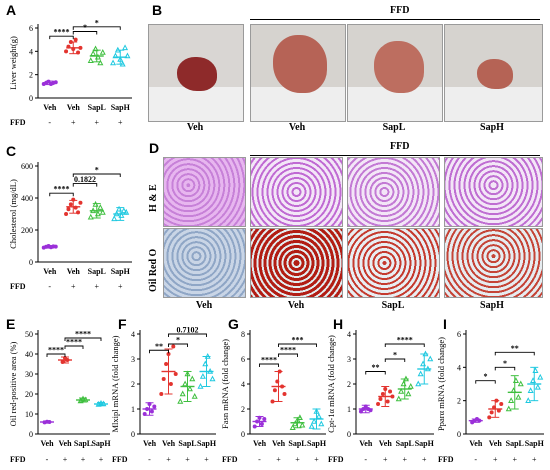  I want to click on histology-oilred-veh-ffd, so click(296, 263).